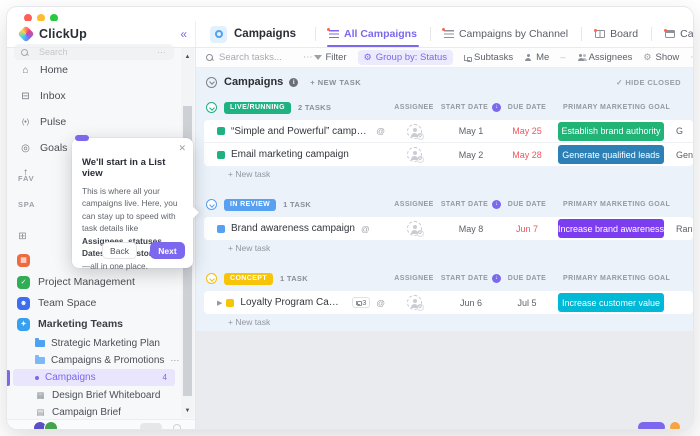  What do you see at coordinates (179, 360) in the screenshot?
I see `folder-actions: ⋯ +` at bounding box center [179, 360].